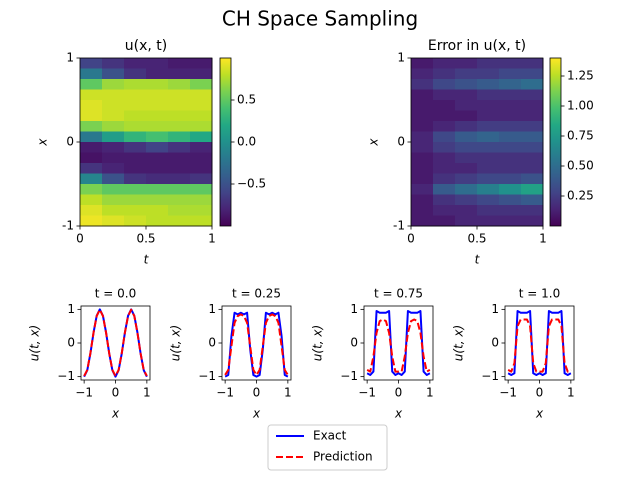 The width and height of the screenshot is (640, 480). Describe the element at coordinates (327, 447) in the screenshot. I see `legend: Exact Prediction` at that location.